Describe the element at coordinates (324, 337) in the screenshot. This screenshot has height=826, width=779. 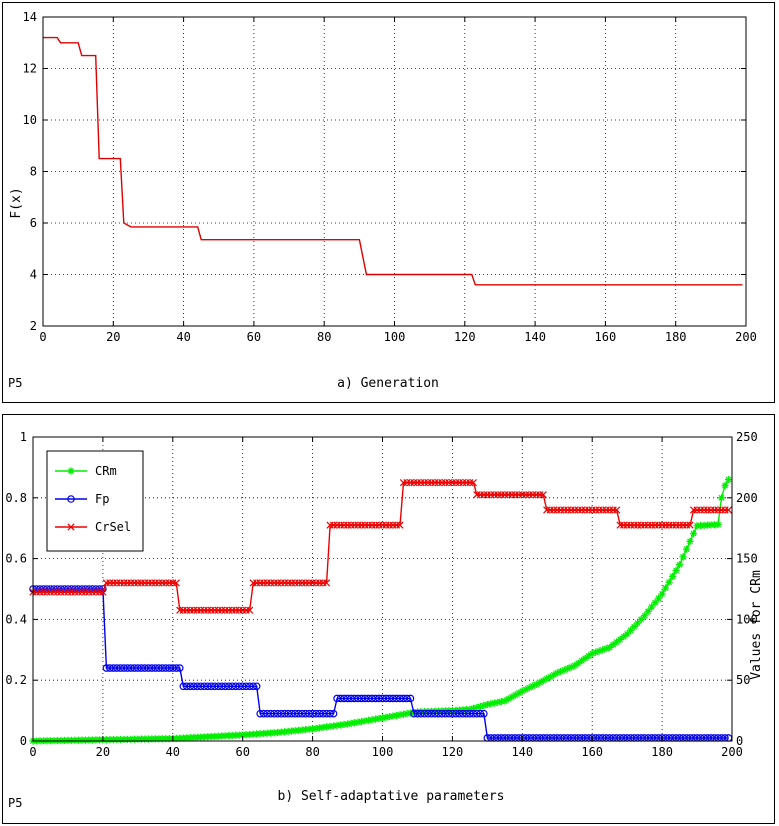
I see `x-tick-label: 80` at that location.